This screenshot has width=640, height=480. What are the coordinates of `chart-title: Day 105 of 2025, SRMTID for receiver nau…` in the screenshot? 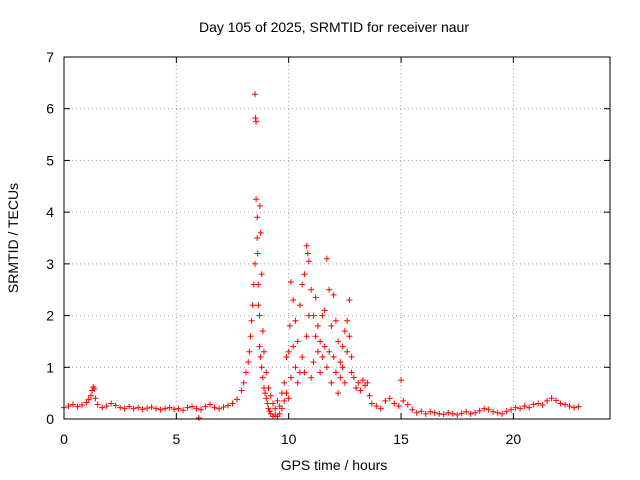 It's located at (334, 27).